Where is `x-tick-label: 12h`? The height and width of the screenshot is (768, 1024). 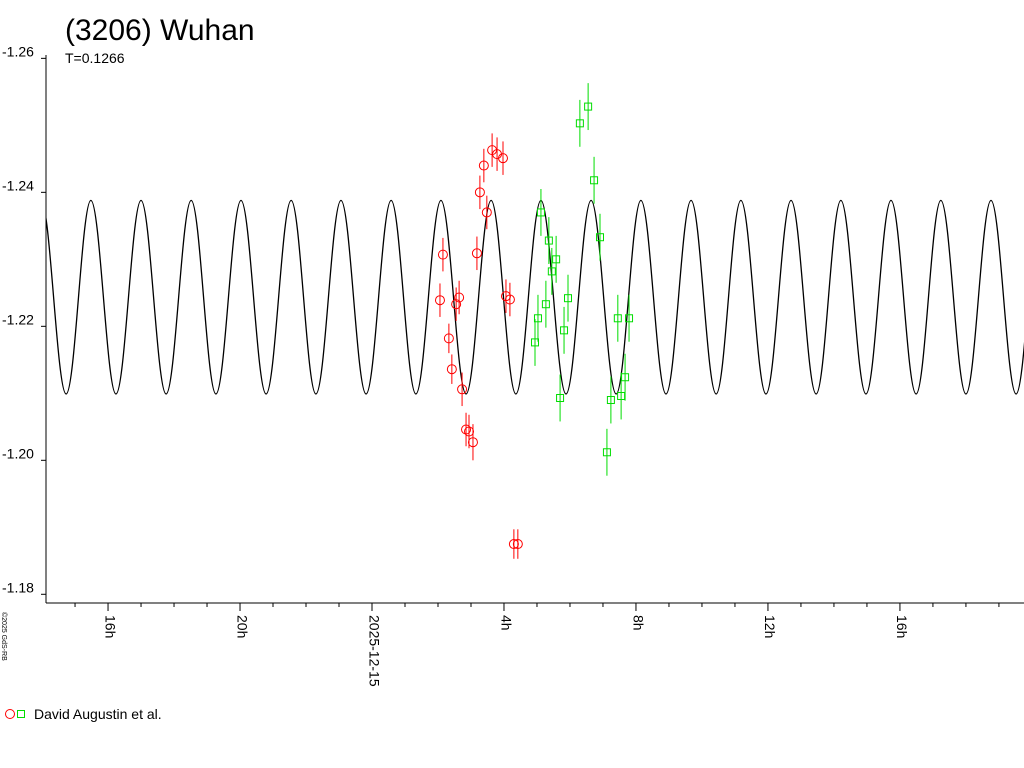 x-tick-label: 12h is located at coordinates (770, 626).